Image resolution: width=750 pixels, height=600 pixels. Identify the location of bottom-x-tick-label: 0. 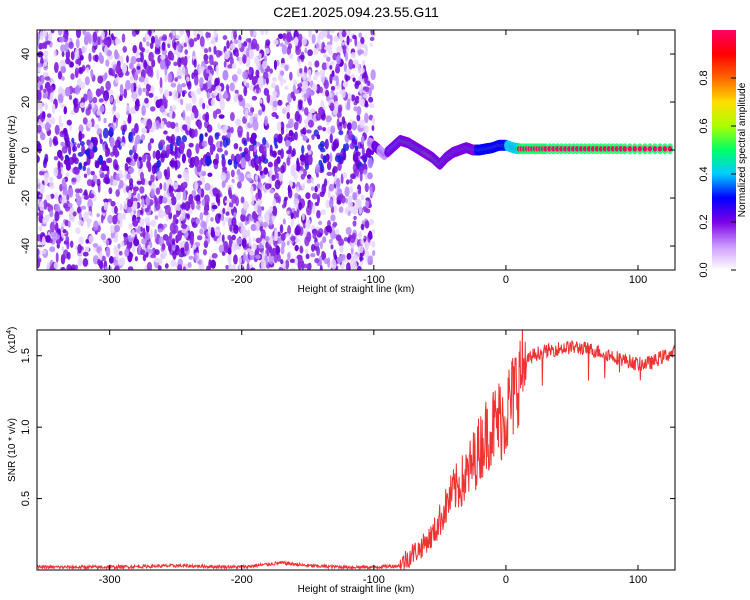
(506, 580).